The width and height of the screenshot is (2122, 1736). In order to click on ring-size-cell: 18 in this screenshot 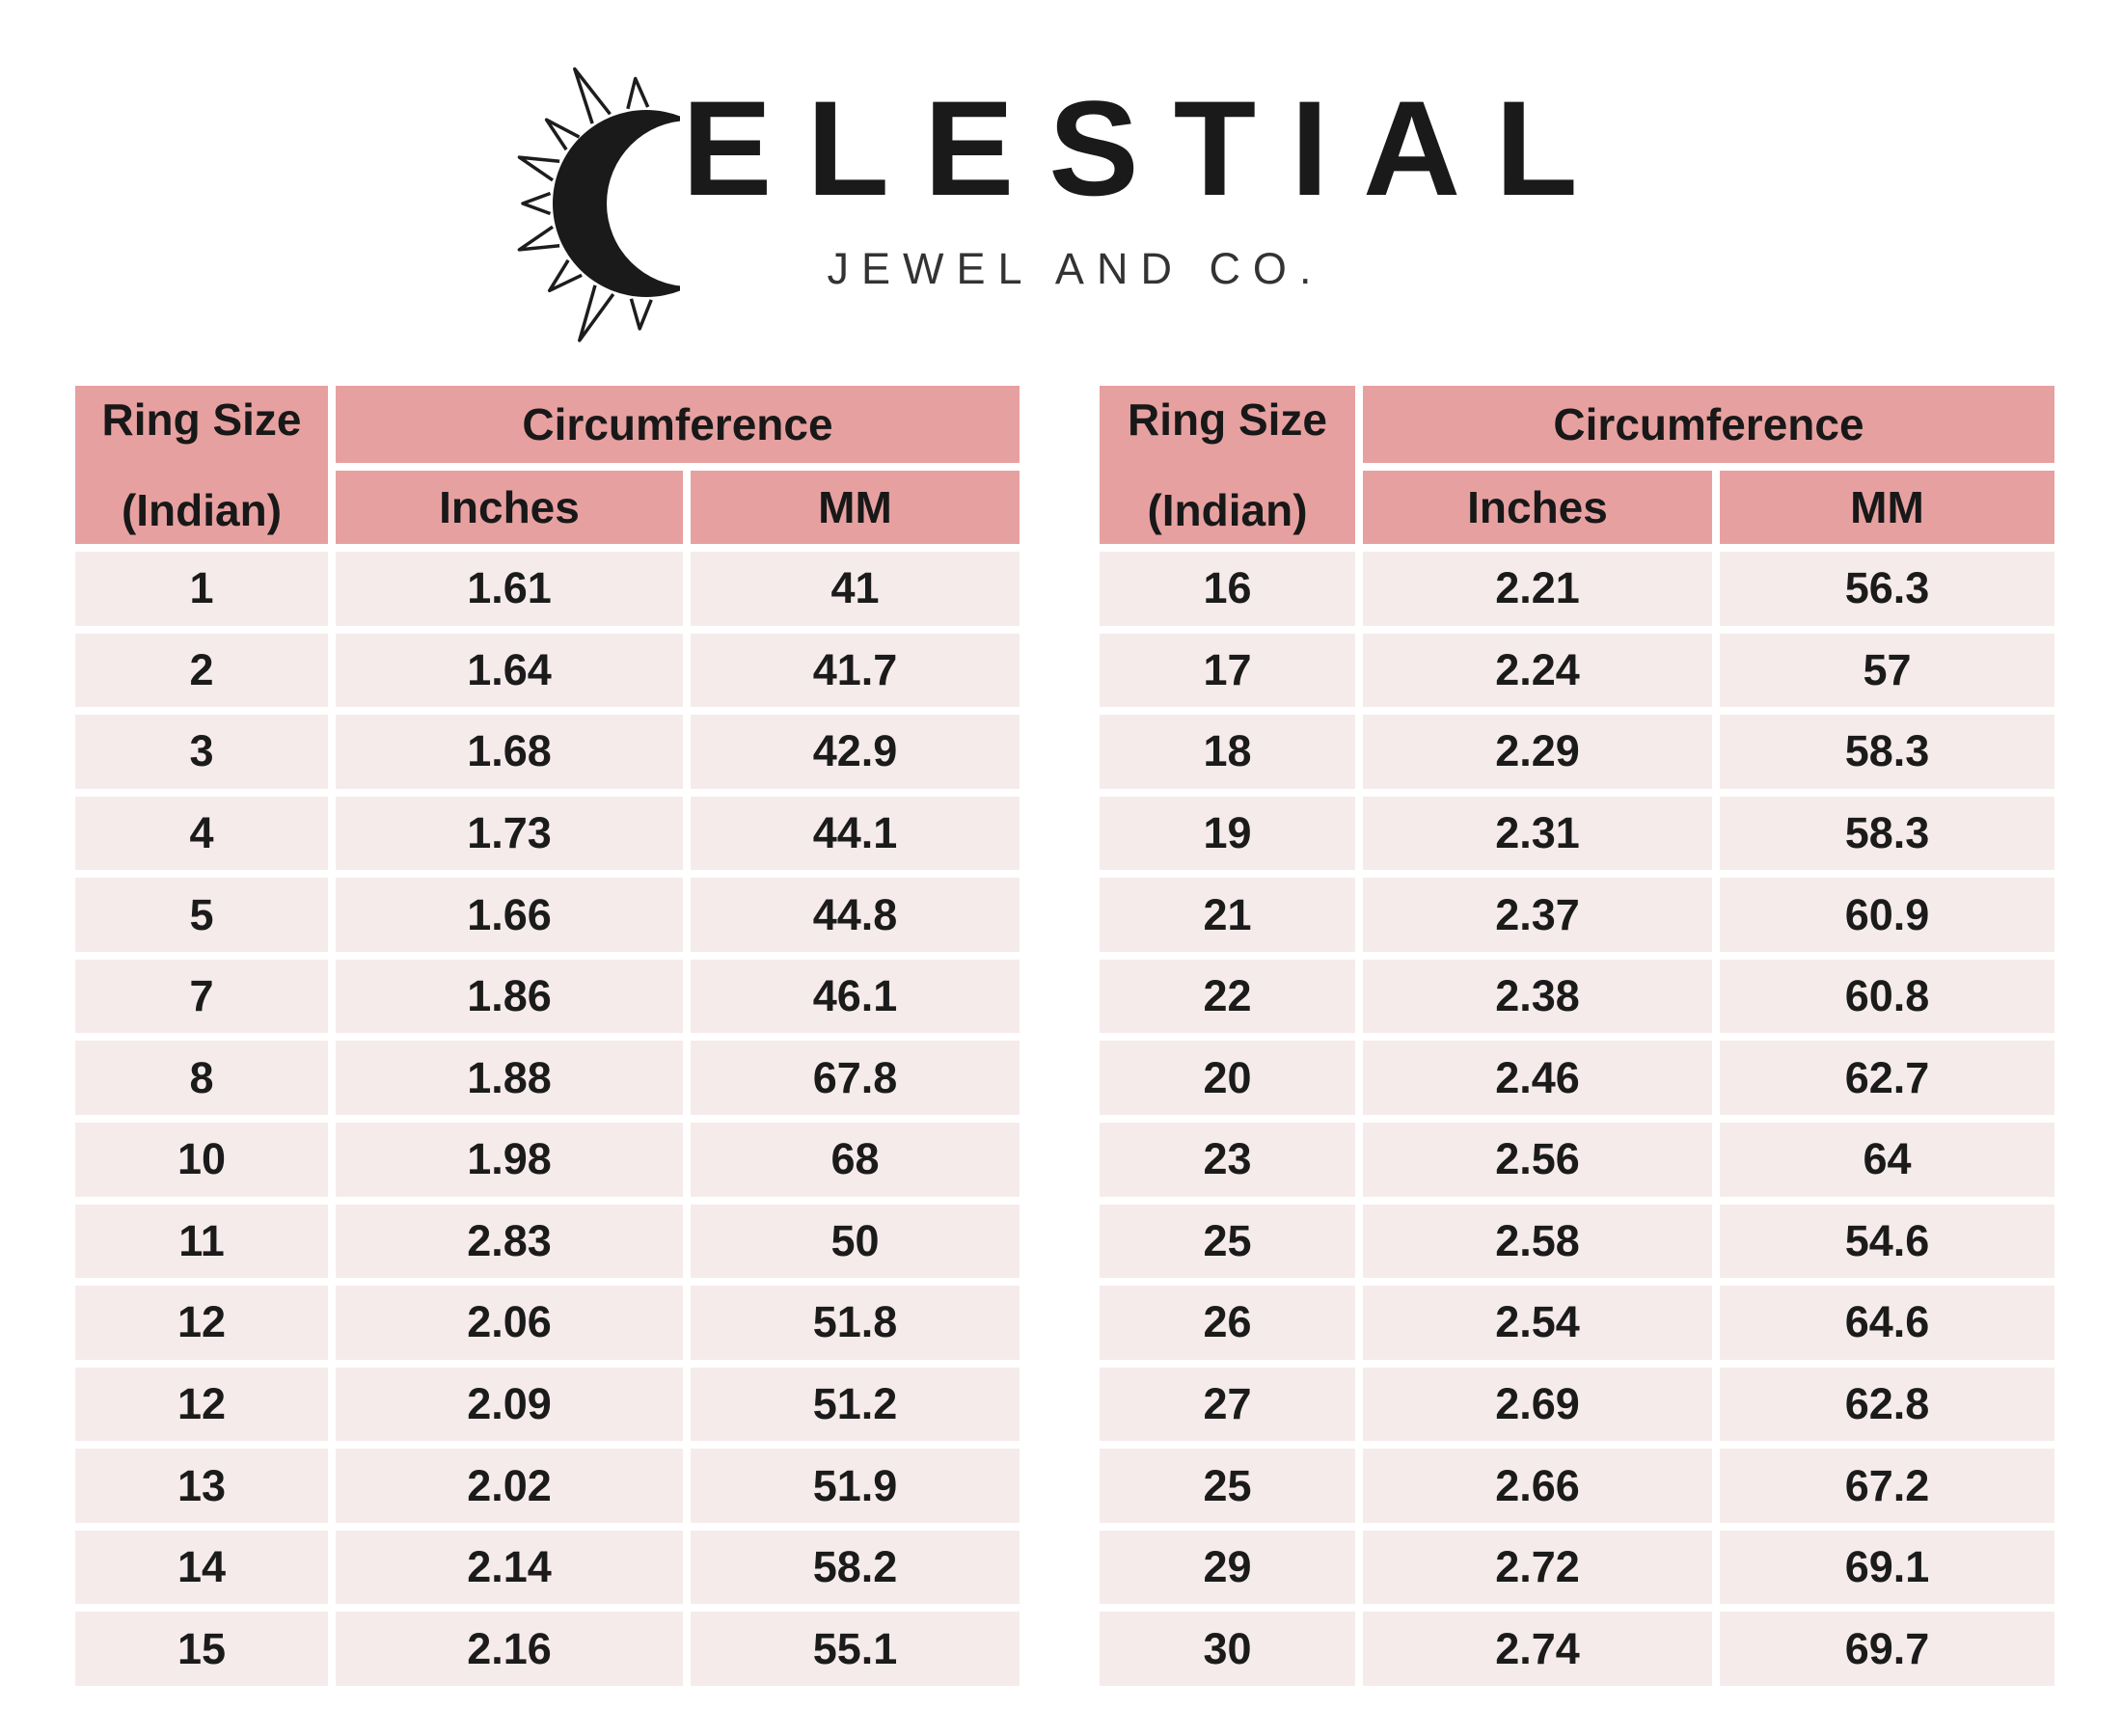, I will do `click(1228, 752)`.